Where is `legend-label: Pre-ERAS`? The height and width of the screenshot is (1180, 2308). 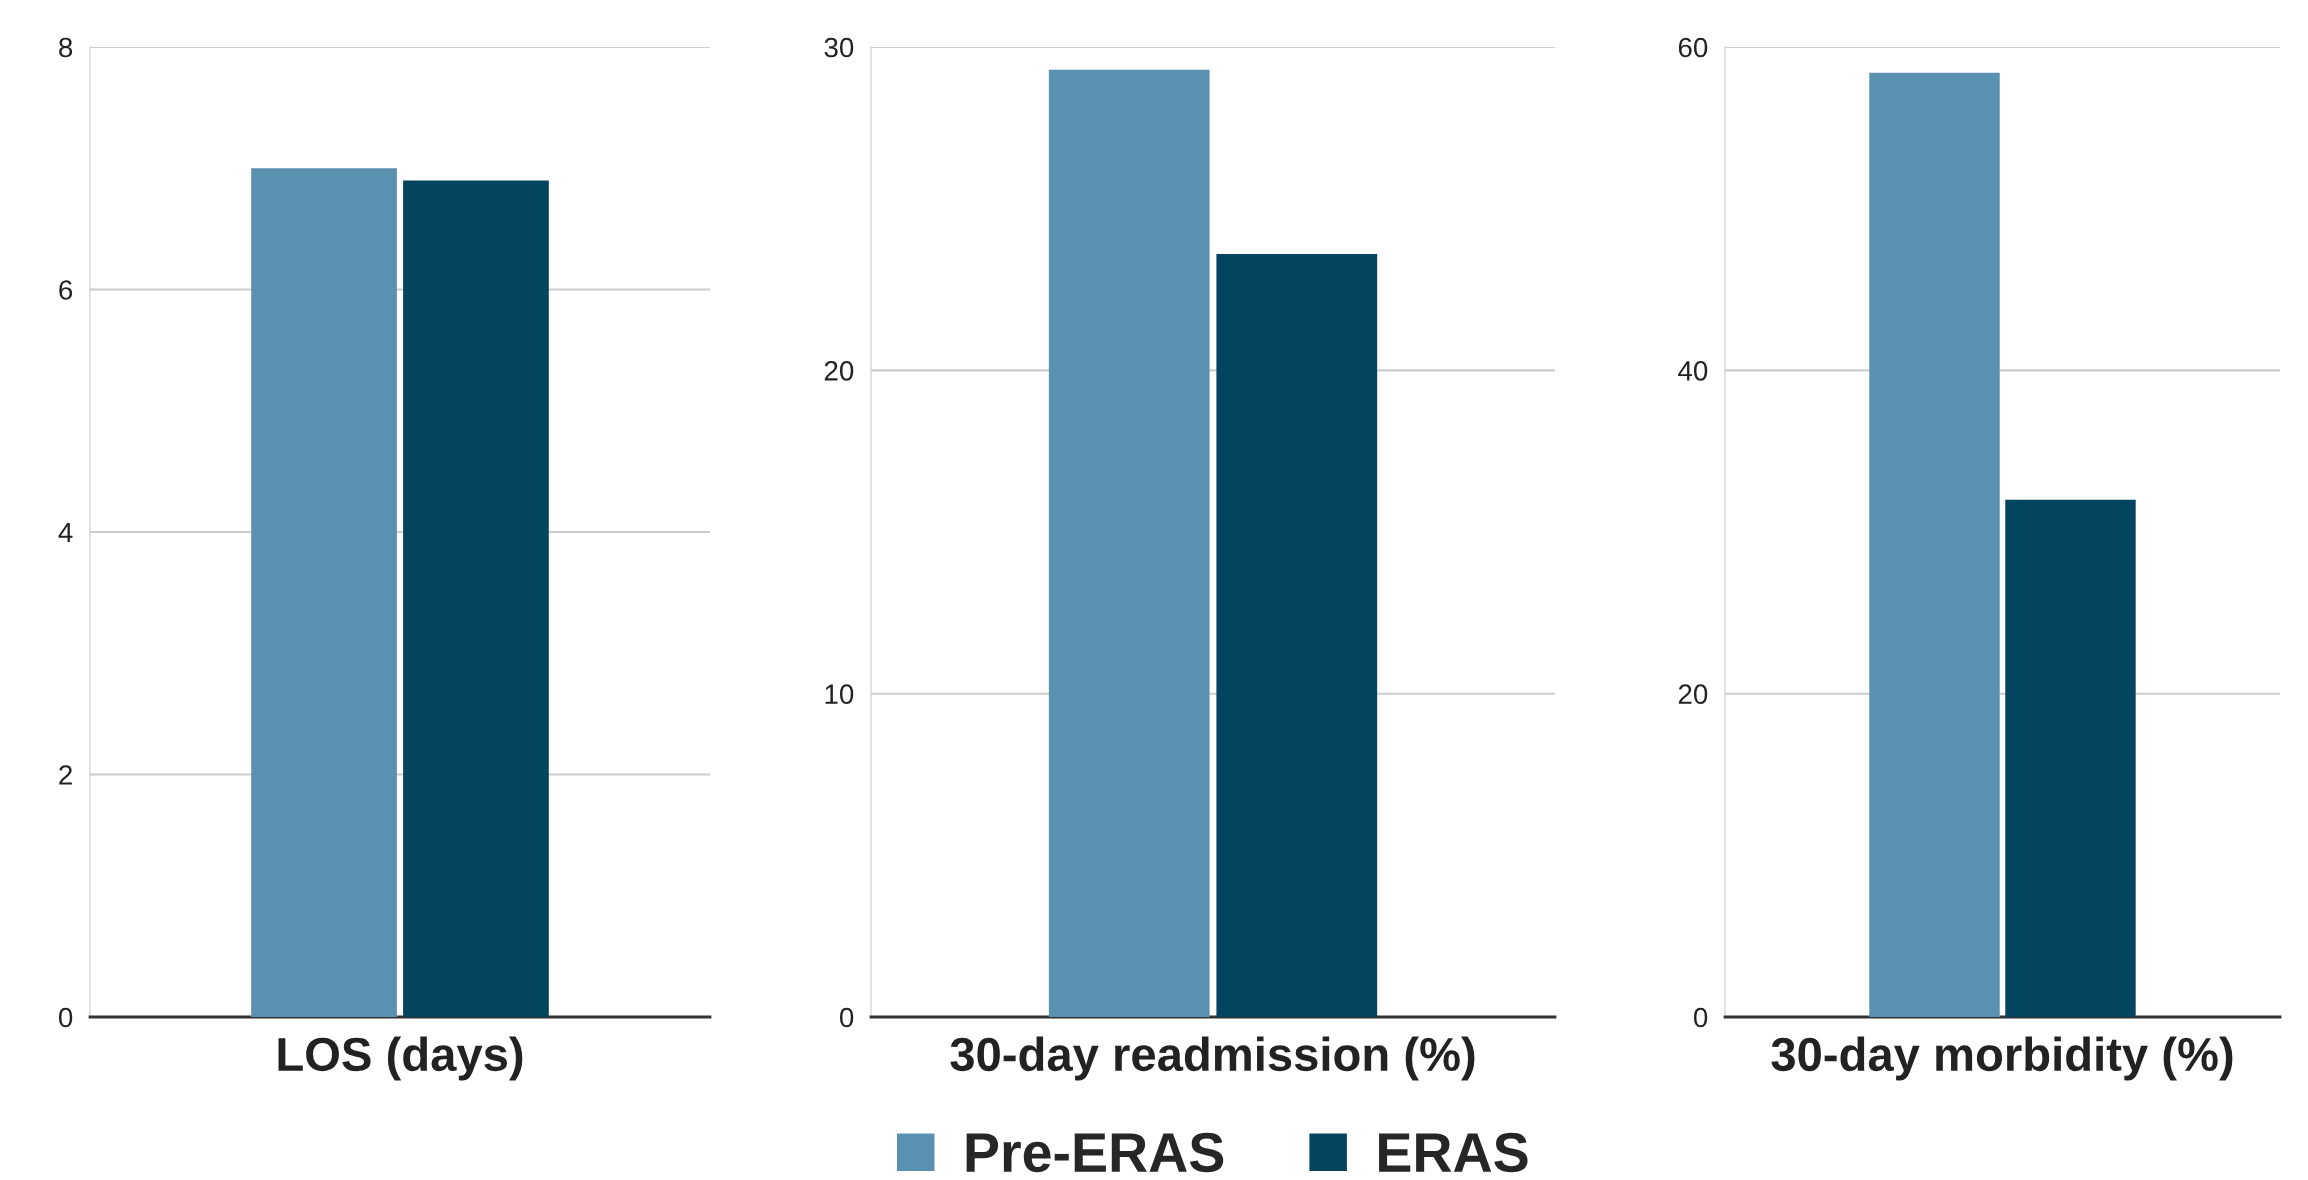
legend-label: Pre-ERAS is located at coordinates (1095, 1152).